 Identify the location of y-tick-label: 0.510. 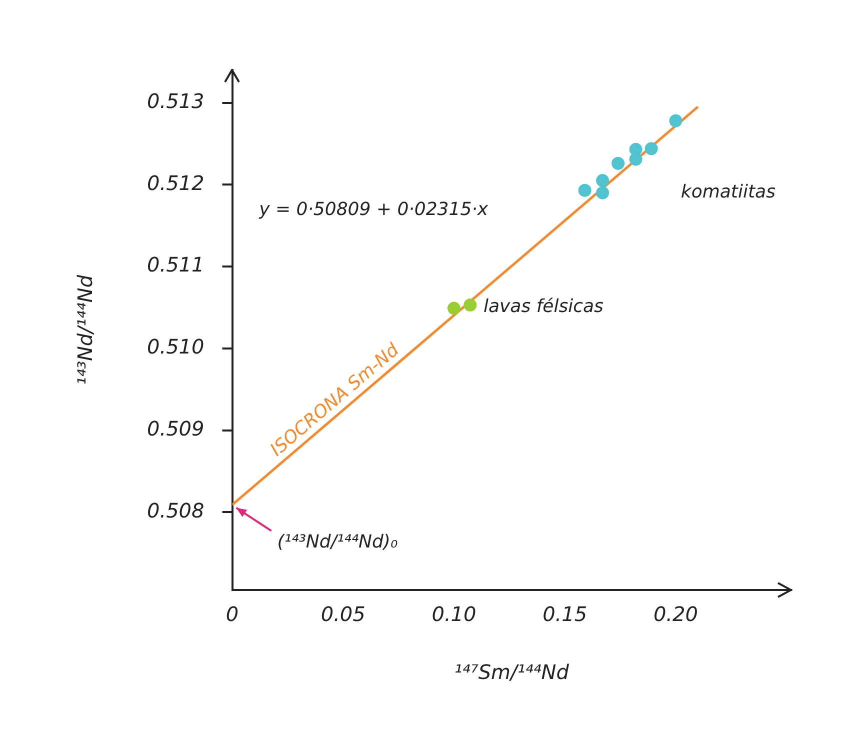
(175, 346).